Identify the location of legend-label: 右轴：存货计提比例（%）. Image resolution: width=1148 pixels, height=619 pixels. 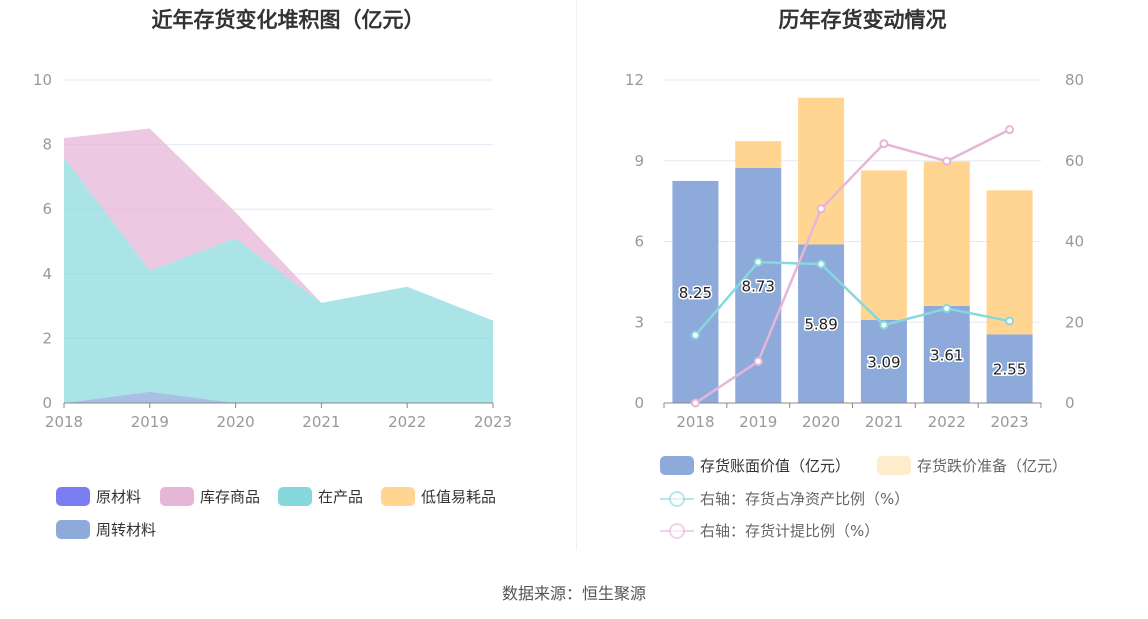
(790, 531).